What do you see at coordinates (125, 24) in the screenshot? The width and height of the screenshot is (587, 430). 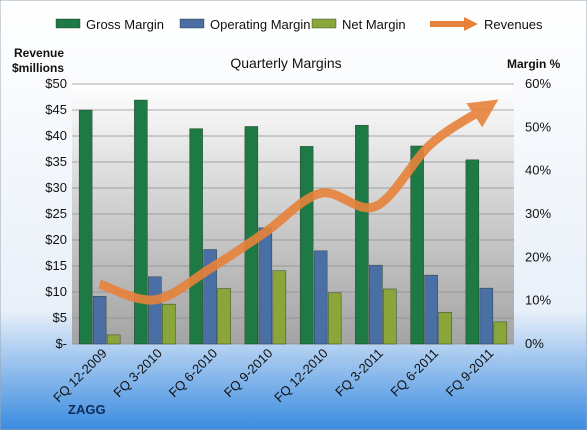 I see `legend-label: Gross Margin` at bounding box center [125, 24].